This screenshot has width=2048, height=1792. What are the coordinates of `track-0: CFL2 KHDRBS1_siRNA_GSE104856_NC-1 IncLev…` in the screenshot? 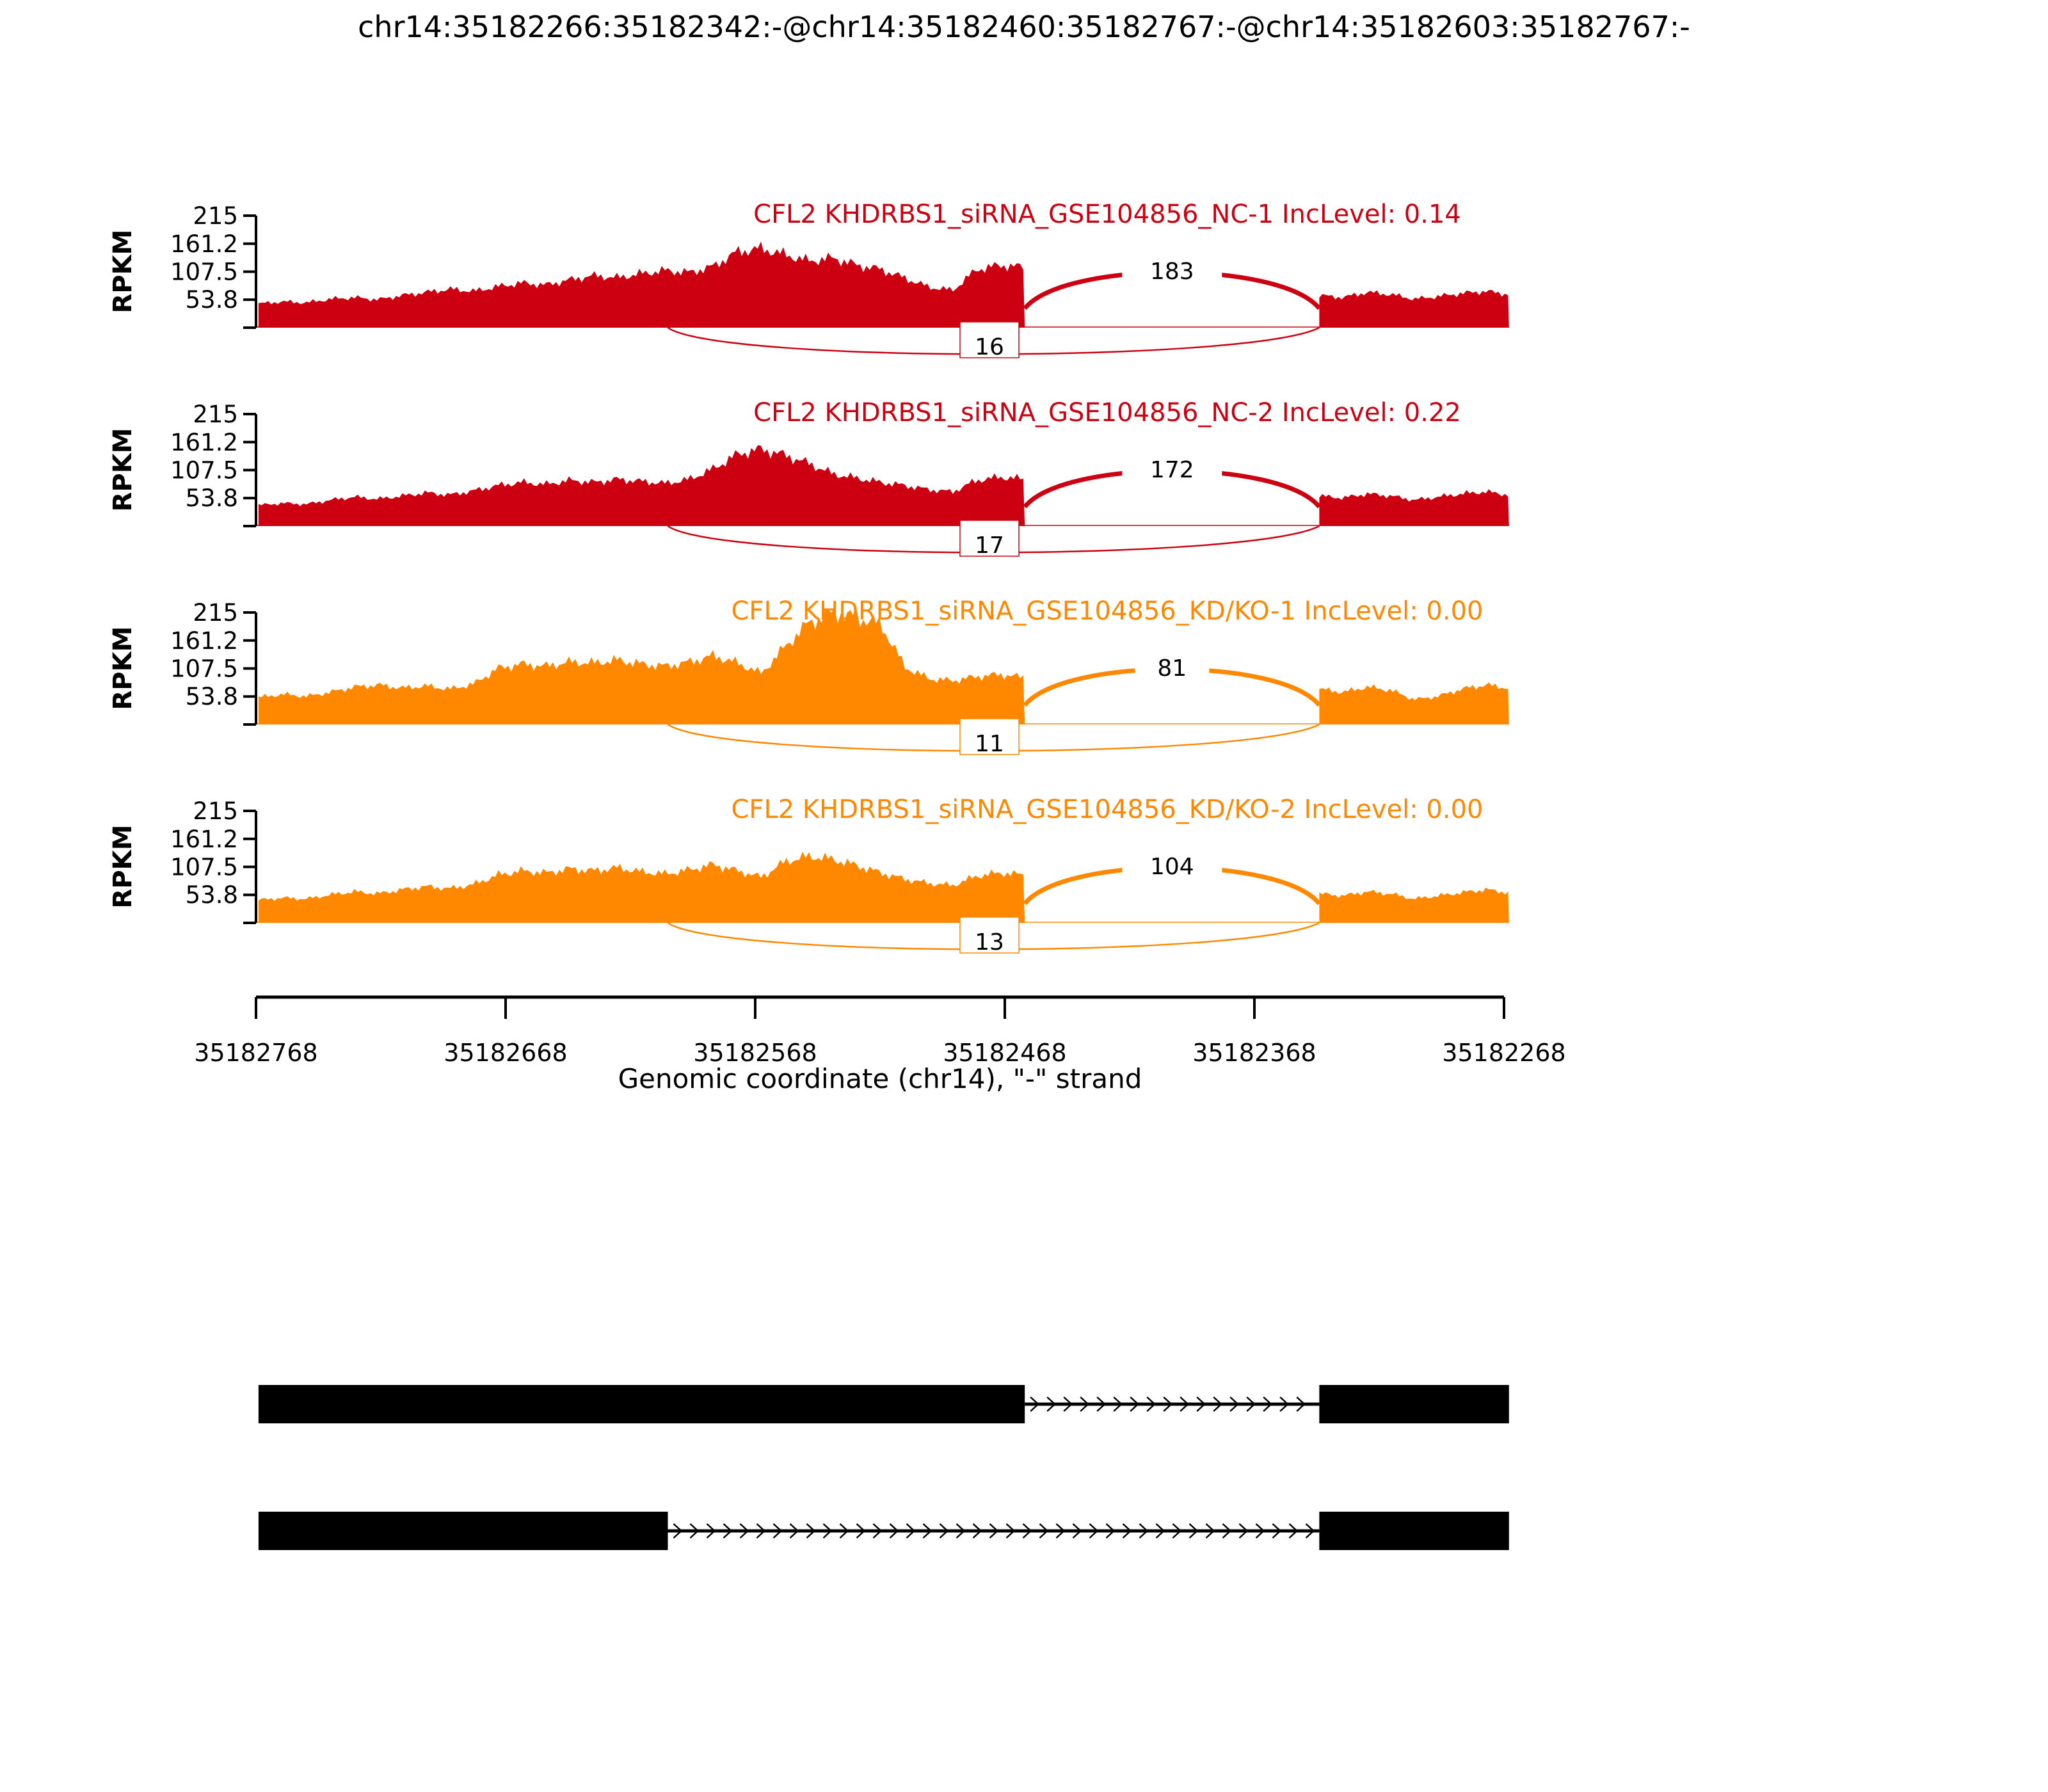 It's located at (808, 280).